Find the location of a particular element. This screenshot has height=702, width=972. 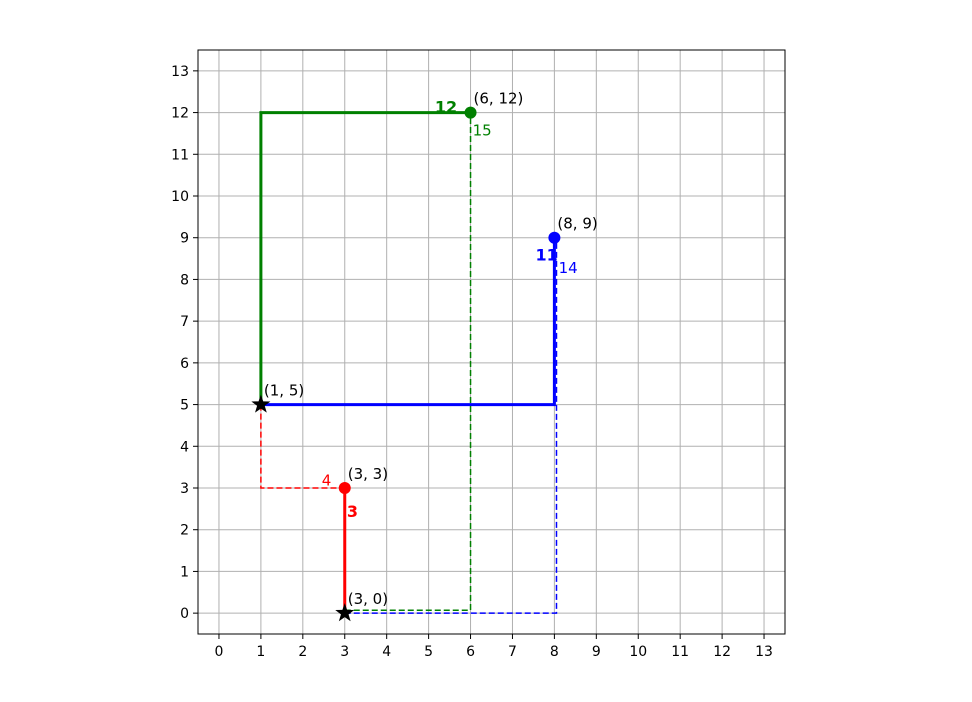

blue-point-marker is located at coordinates (554, 237).